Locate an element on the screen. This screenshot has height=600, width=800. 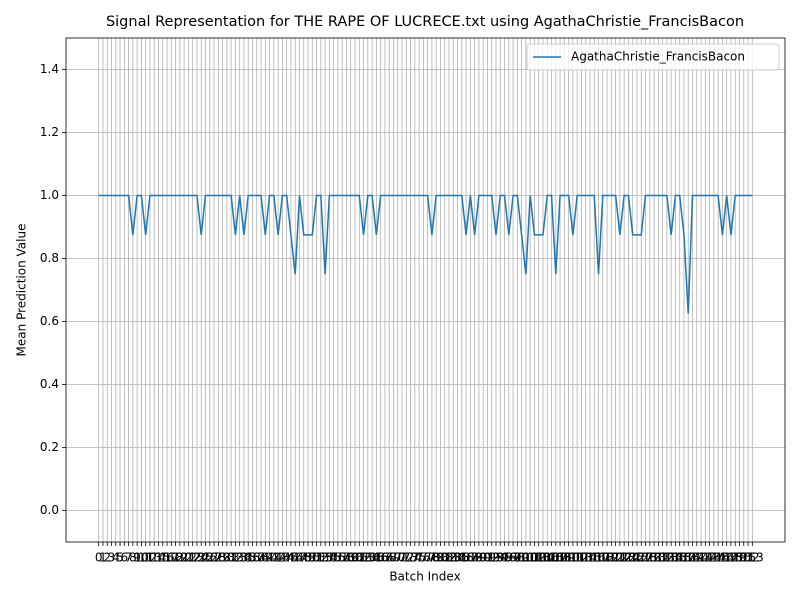
x-tick-label: 18 is located at coordinates (175, 558).